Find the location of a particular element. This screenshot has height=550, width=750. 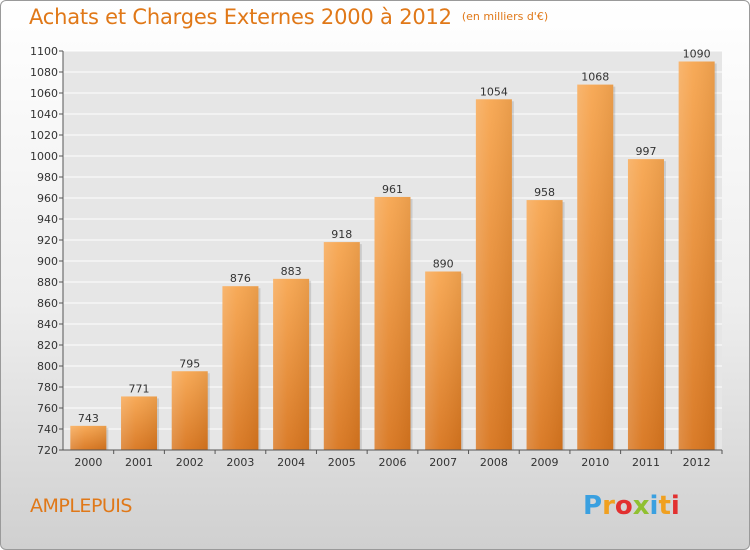

bar-value-label: 771 is located at coordinates (139, 388).